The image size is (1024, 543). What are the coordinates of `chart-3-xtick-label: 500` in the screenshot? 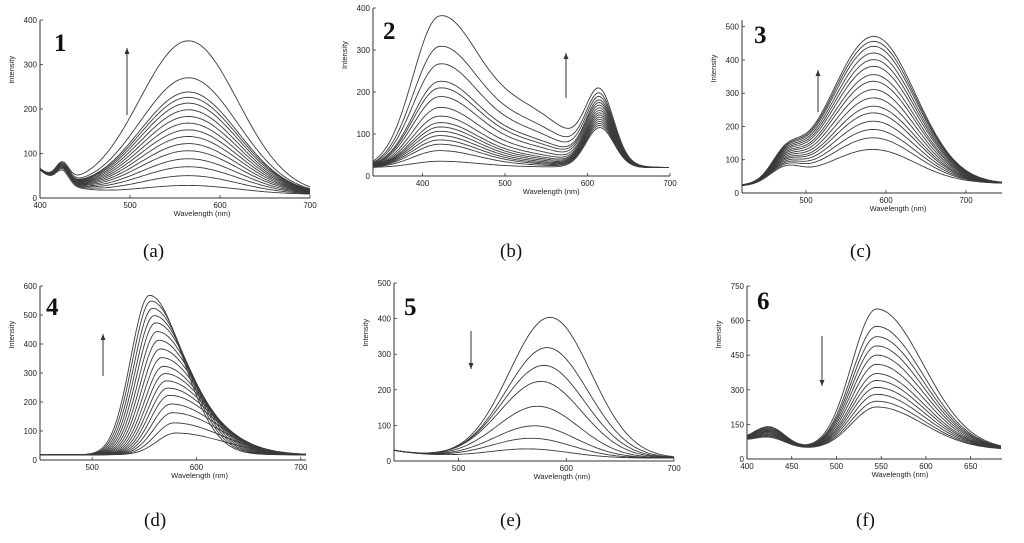 It's located at (806, 200).